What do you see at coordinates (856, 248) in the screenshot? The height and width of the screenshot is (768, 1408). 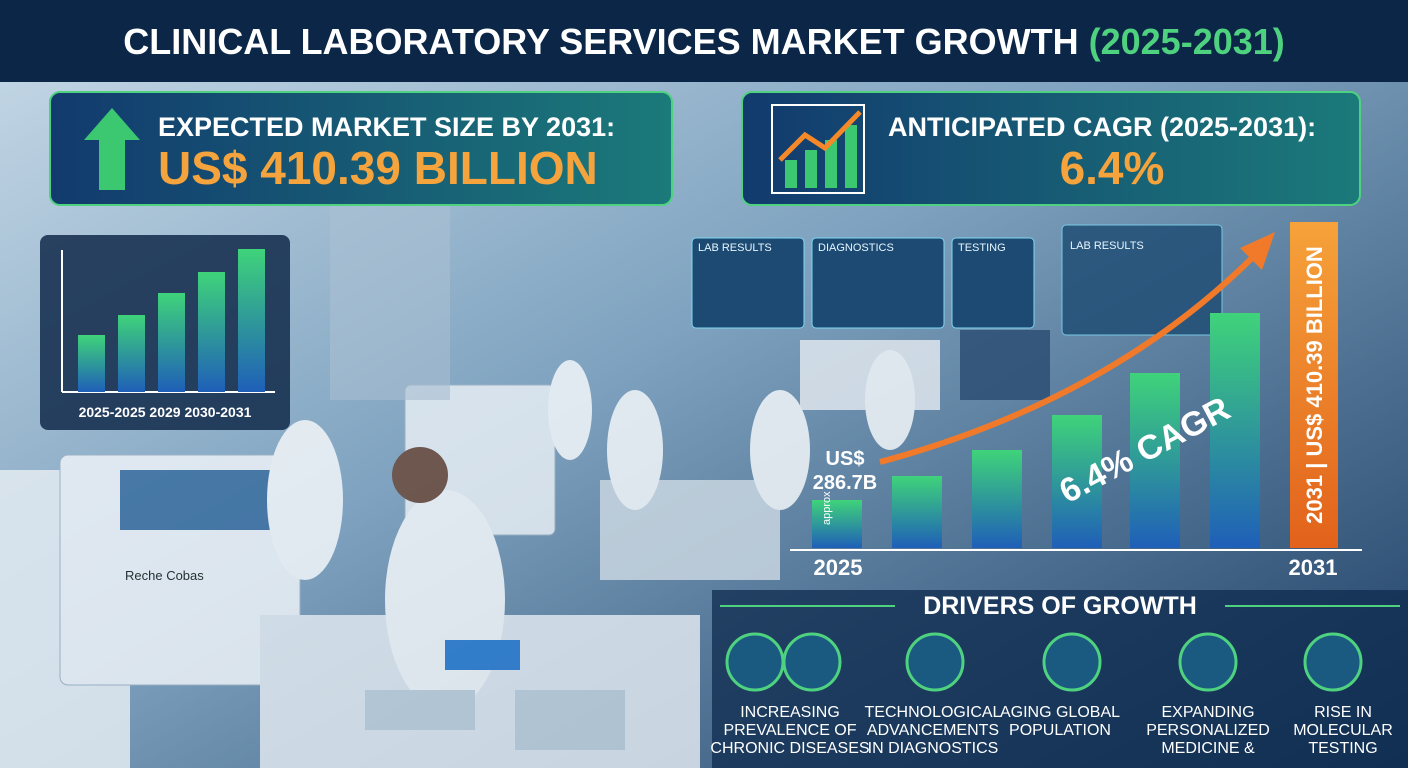 I see `screen-title: DIAGNOSTICS` at bounding box center [856, 248].